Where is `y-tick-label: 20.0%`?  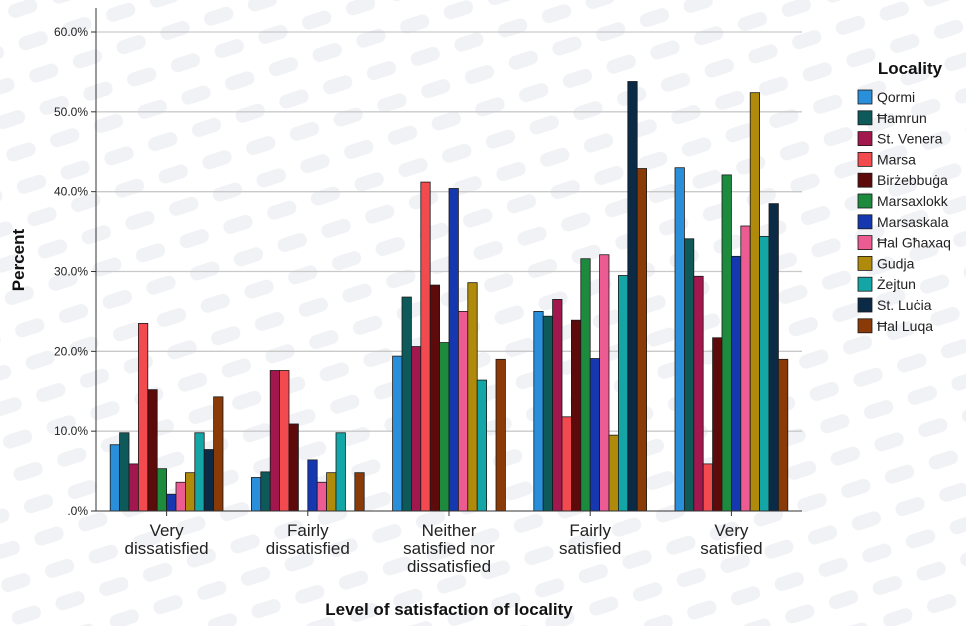
y-tick-label: 20.0% is located at coordinates (71, 351).